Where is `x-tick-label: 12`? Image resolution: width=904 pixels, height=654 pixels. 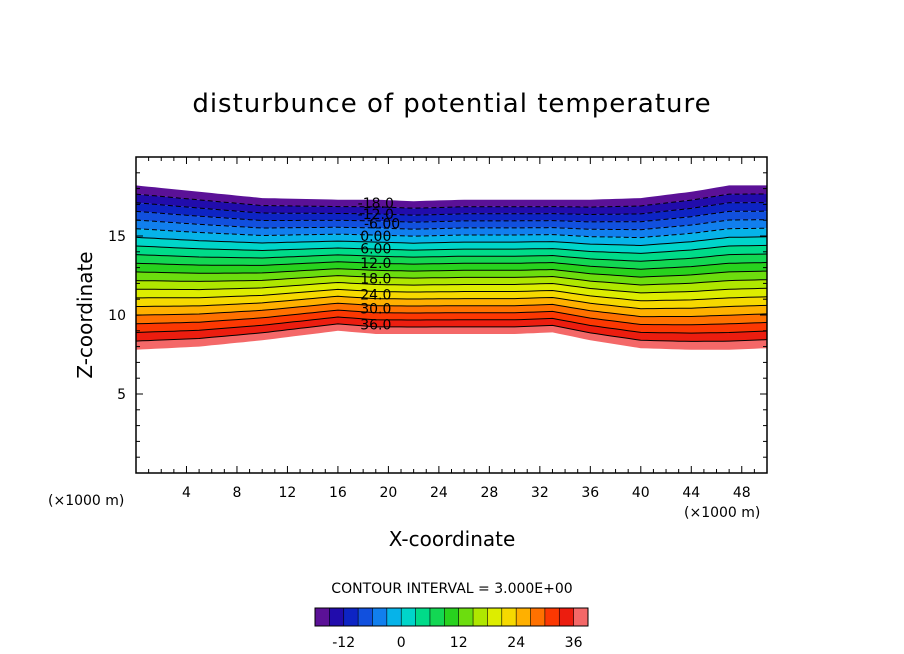
x-tick-label: 12 is located at coordinates (288, 493).